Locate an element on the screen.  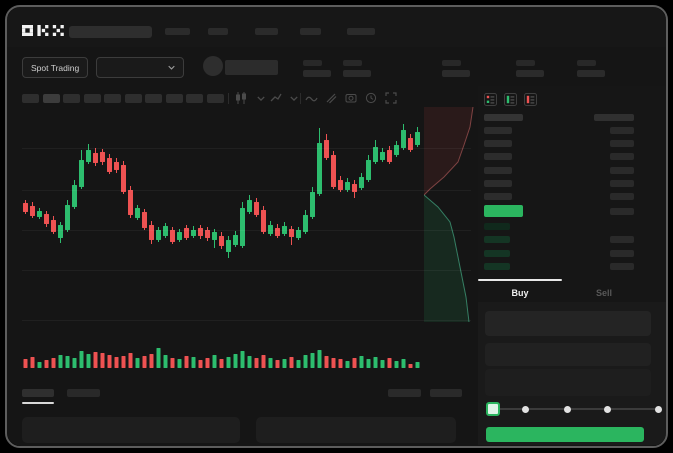
tab-sell: Sell is located at coordinates (603, 293).